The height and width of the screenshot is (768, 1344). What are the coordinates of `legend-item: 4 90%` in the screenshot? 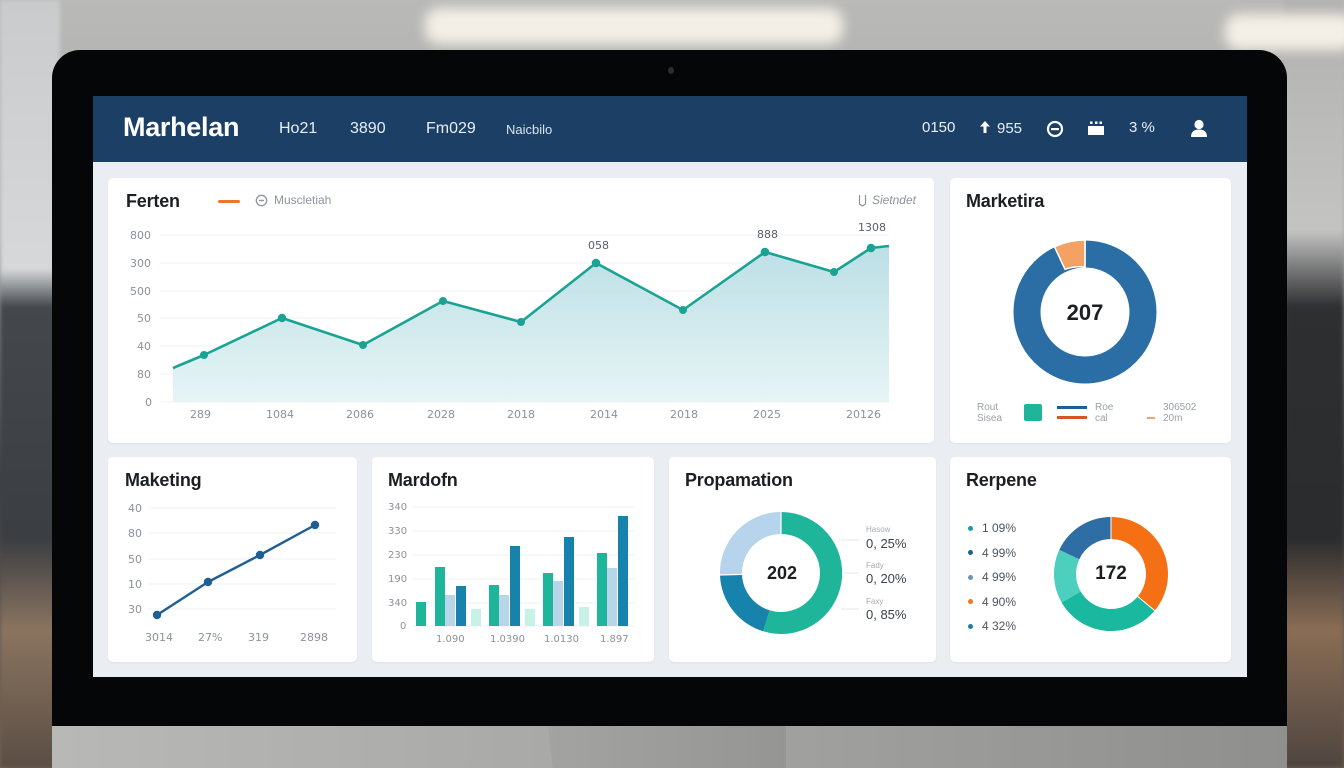 It's located at (992, 602).